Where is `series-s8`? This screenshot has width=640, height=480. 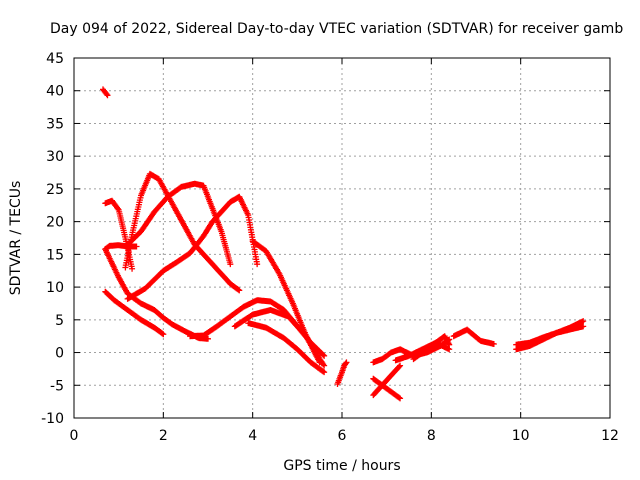 series-s8 is located at coordinates (179, 224).